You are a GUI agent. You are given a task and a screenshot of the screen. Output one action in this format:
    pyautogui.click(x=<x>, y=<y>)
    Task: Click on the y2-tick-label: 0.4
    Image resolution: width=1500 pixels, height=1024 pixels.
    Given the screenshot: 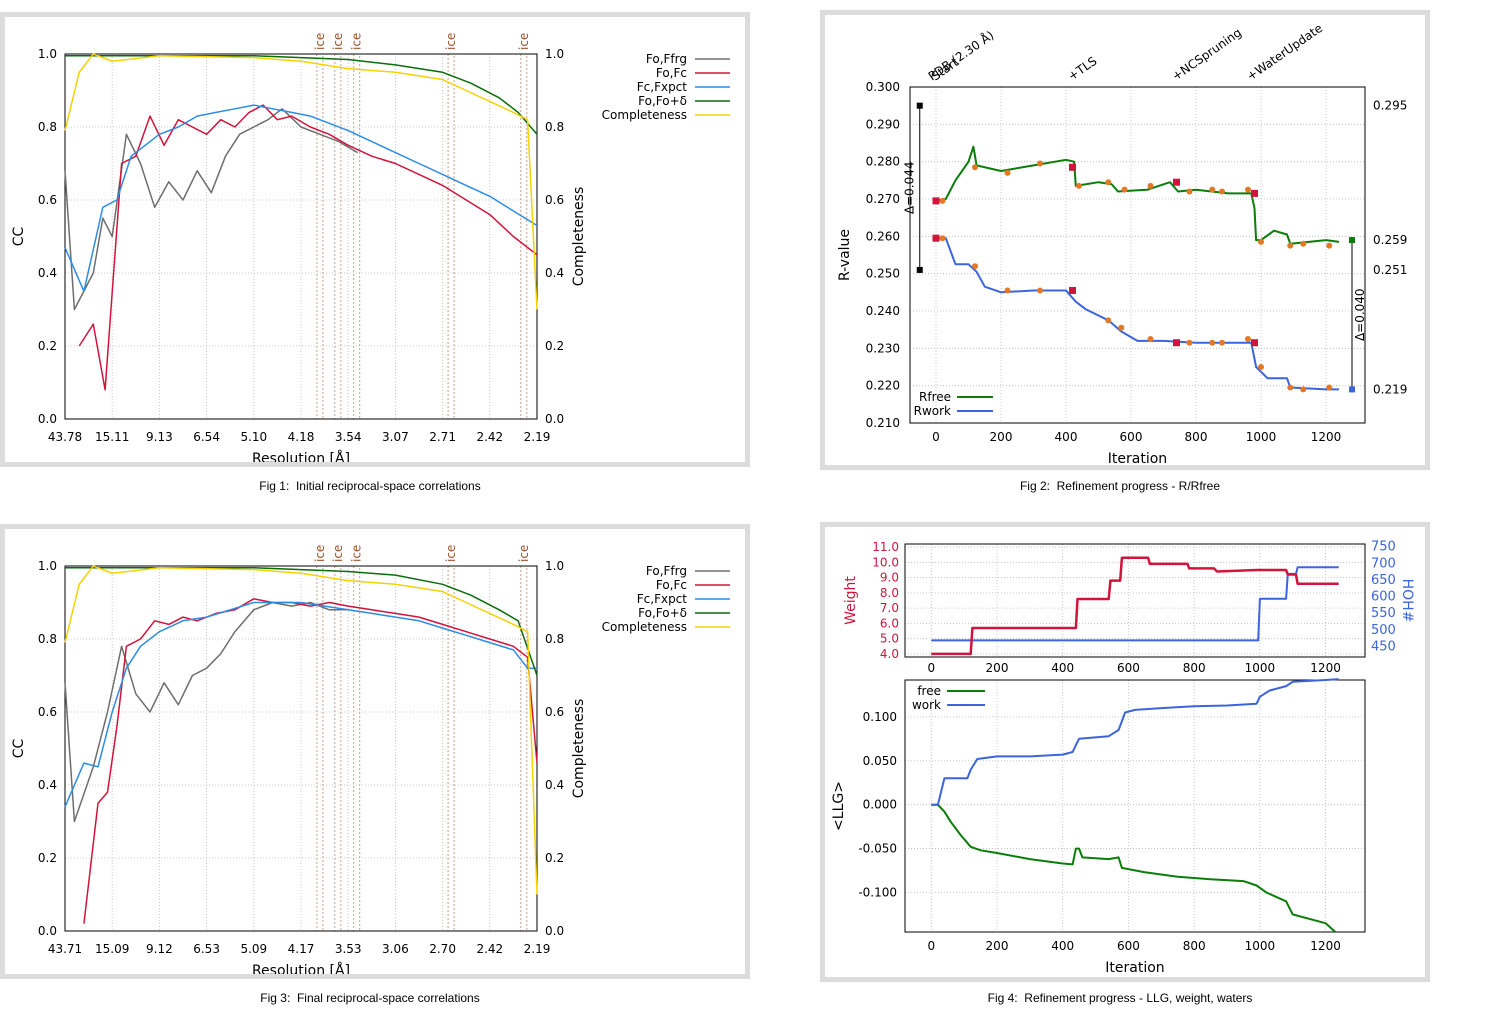 What is the action you would take?
    pyautogui.click(x=554, y=273)
    